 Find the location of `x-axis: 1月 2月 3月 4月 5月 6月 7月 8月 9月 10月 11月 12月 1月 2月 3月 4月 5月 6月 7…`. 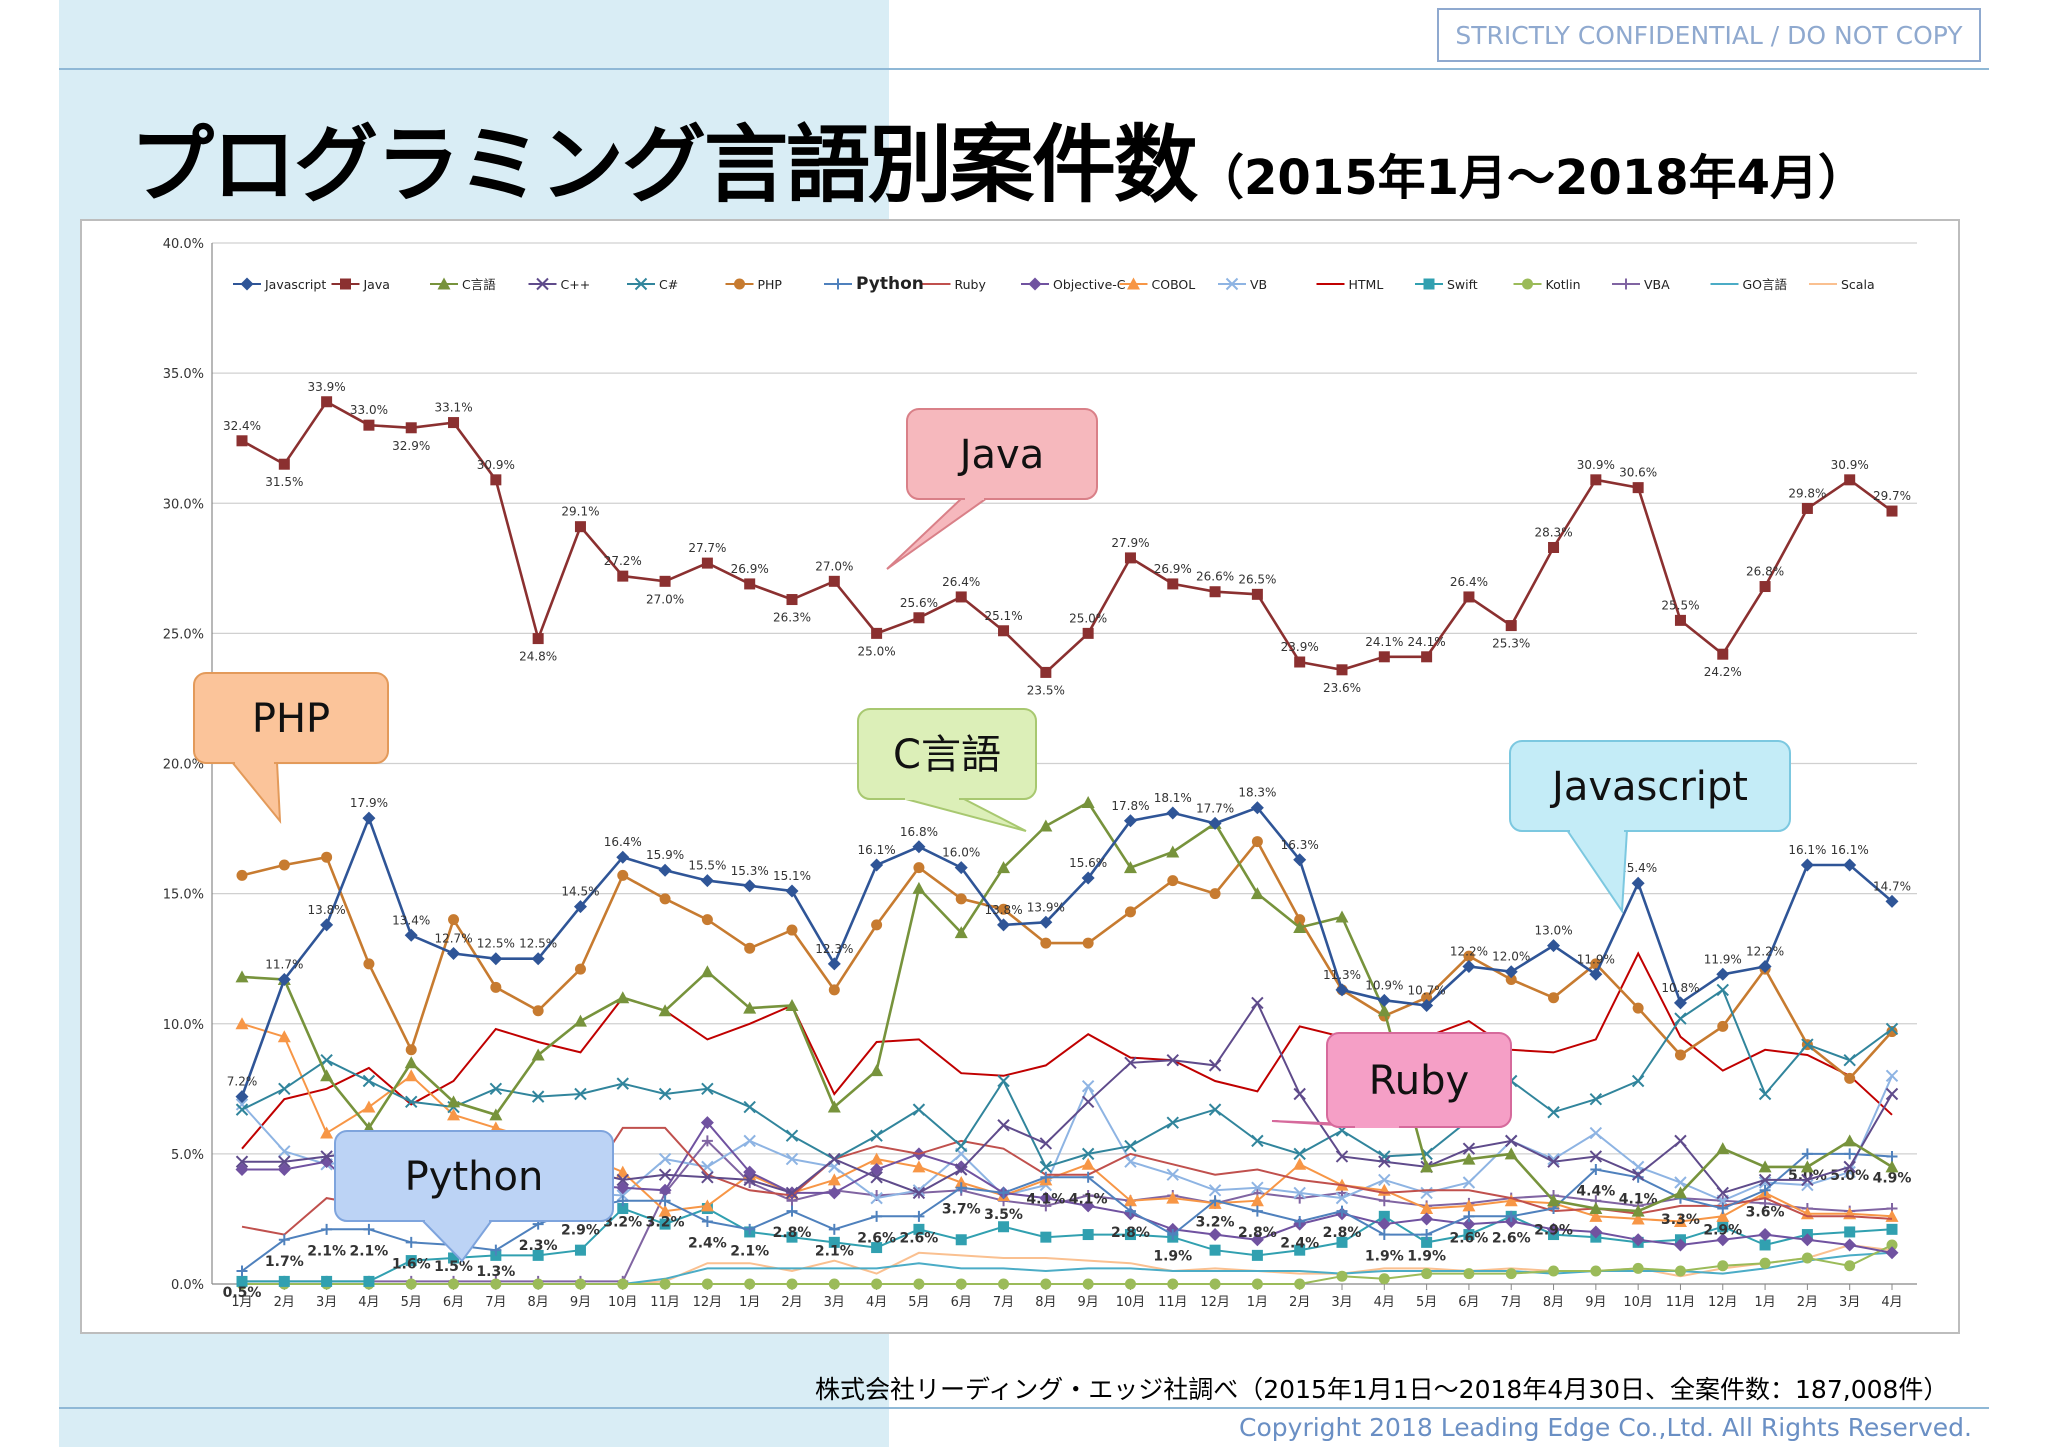

x-axis: 1月 2月 3月 4月 5月 6月 7月 8月 9月 10月 11月 12月 1月 2月 3月 4月 5月 6月 7… is located at coordinates (1067, 1297).